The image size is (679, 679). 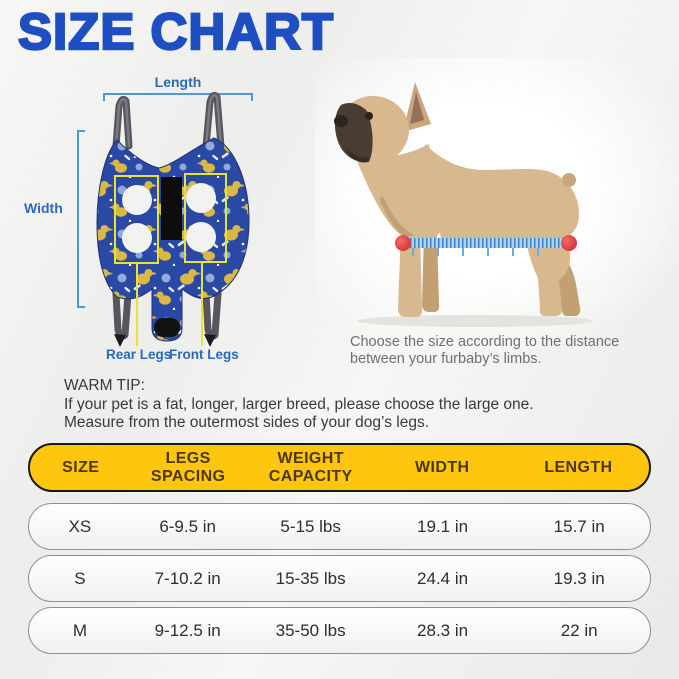 What do you see at coordinates (443, 578) in the screenshot?
I see `cell-width: 24.4 in` at bounding box center [443, 578].